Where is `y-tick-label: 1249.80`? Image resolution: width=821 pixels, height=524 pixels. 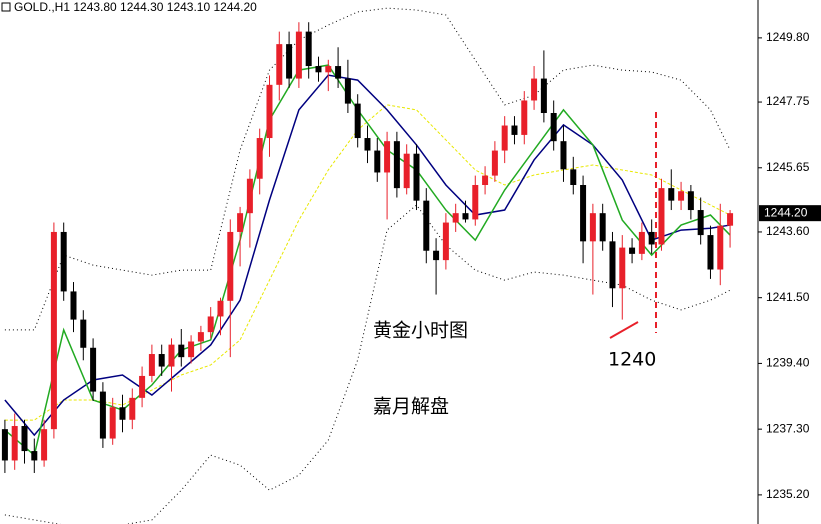
y-tick-label: 1249.80 is located at coordinates (788, 37).